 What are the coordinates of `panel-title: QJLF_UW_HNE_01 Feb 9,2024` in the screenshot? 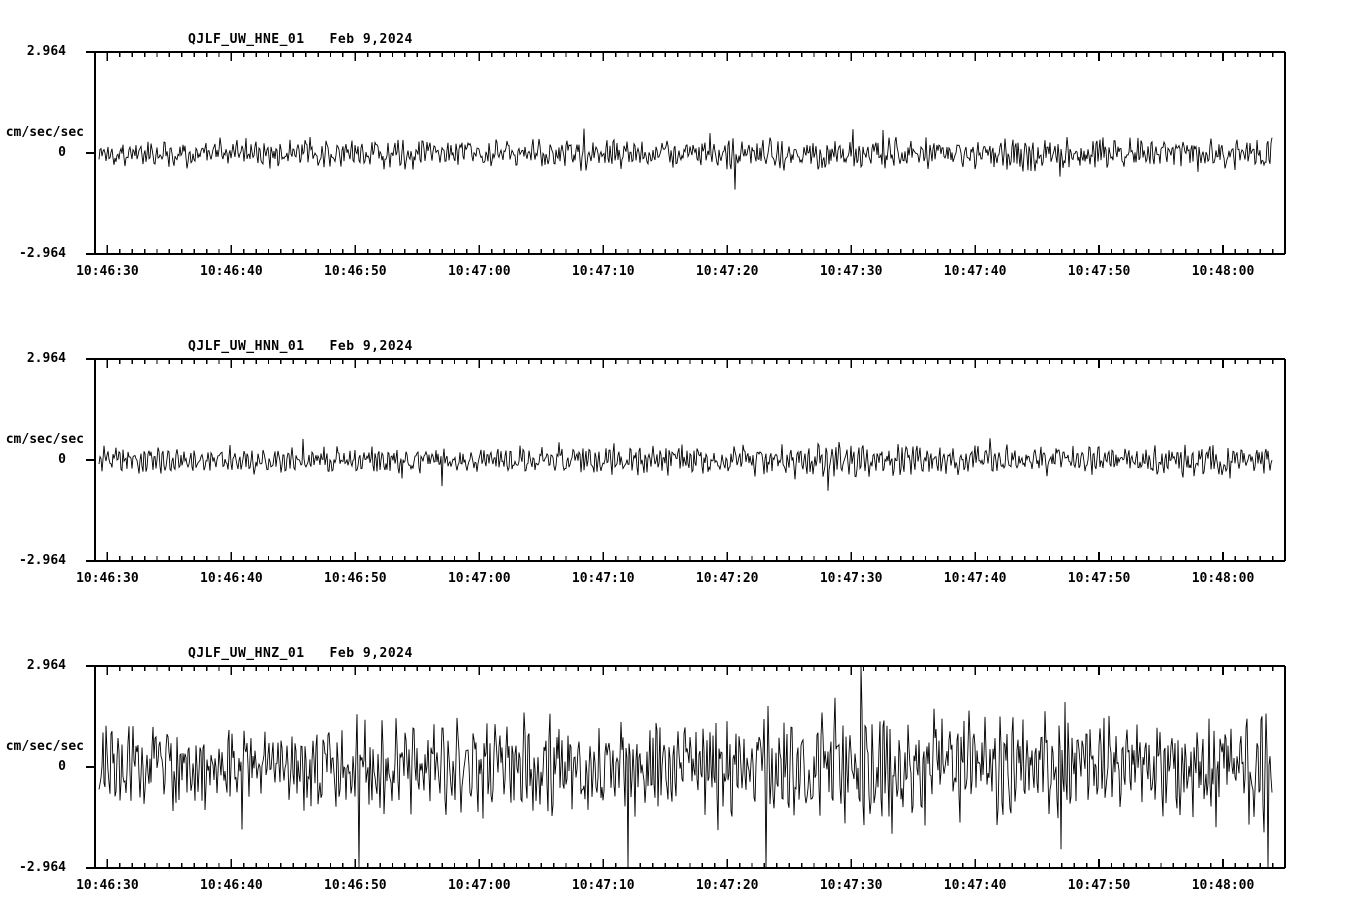 It's located at (300, 39).